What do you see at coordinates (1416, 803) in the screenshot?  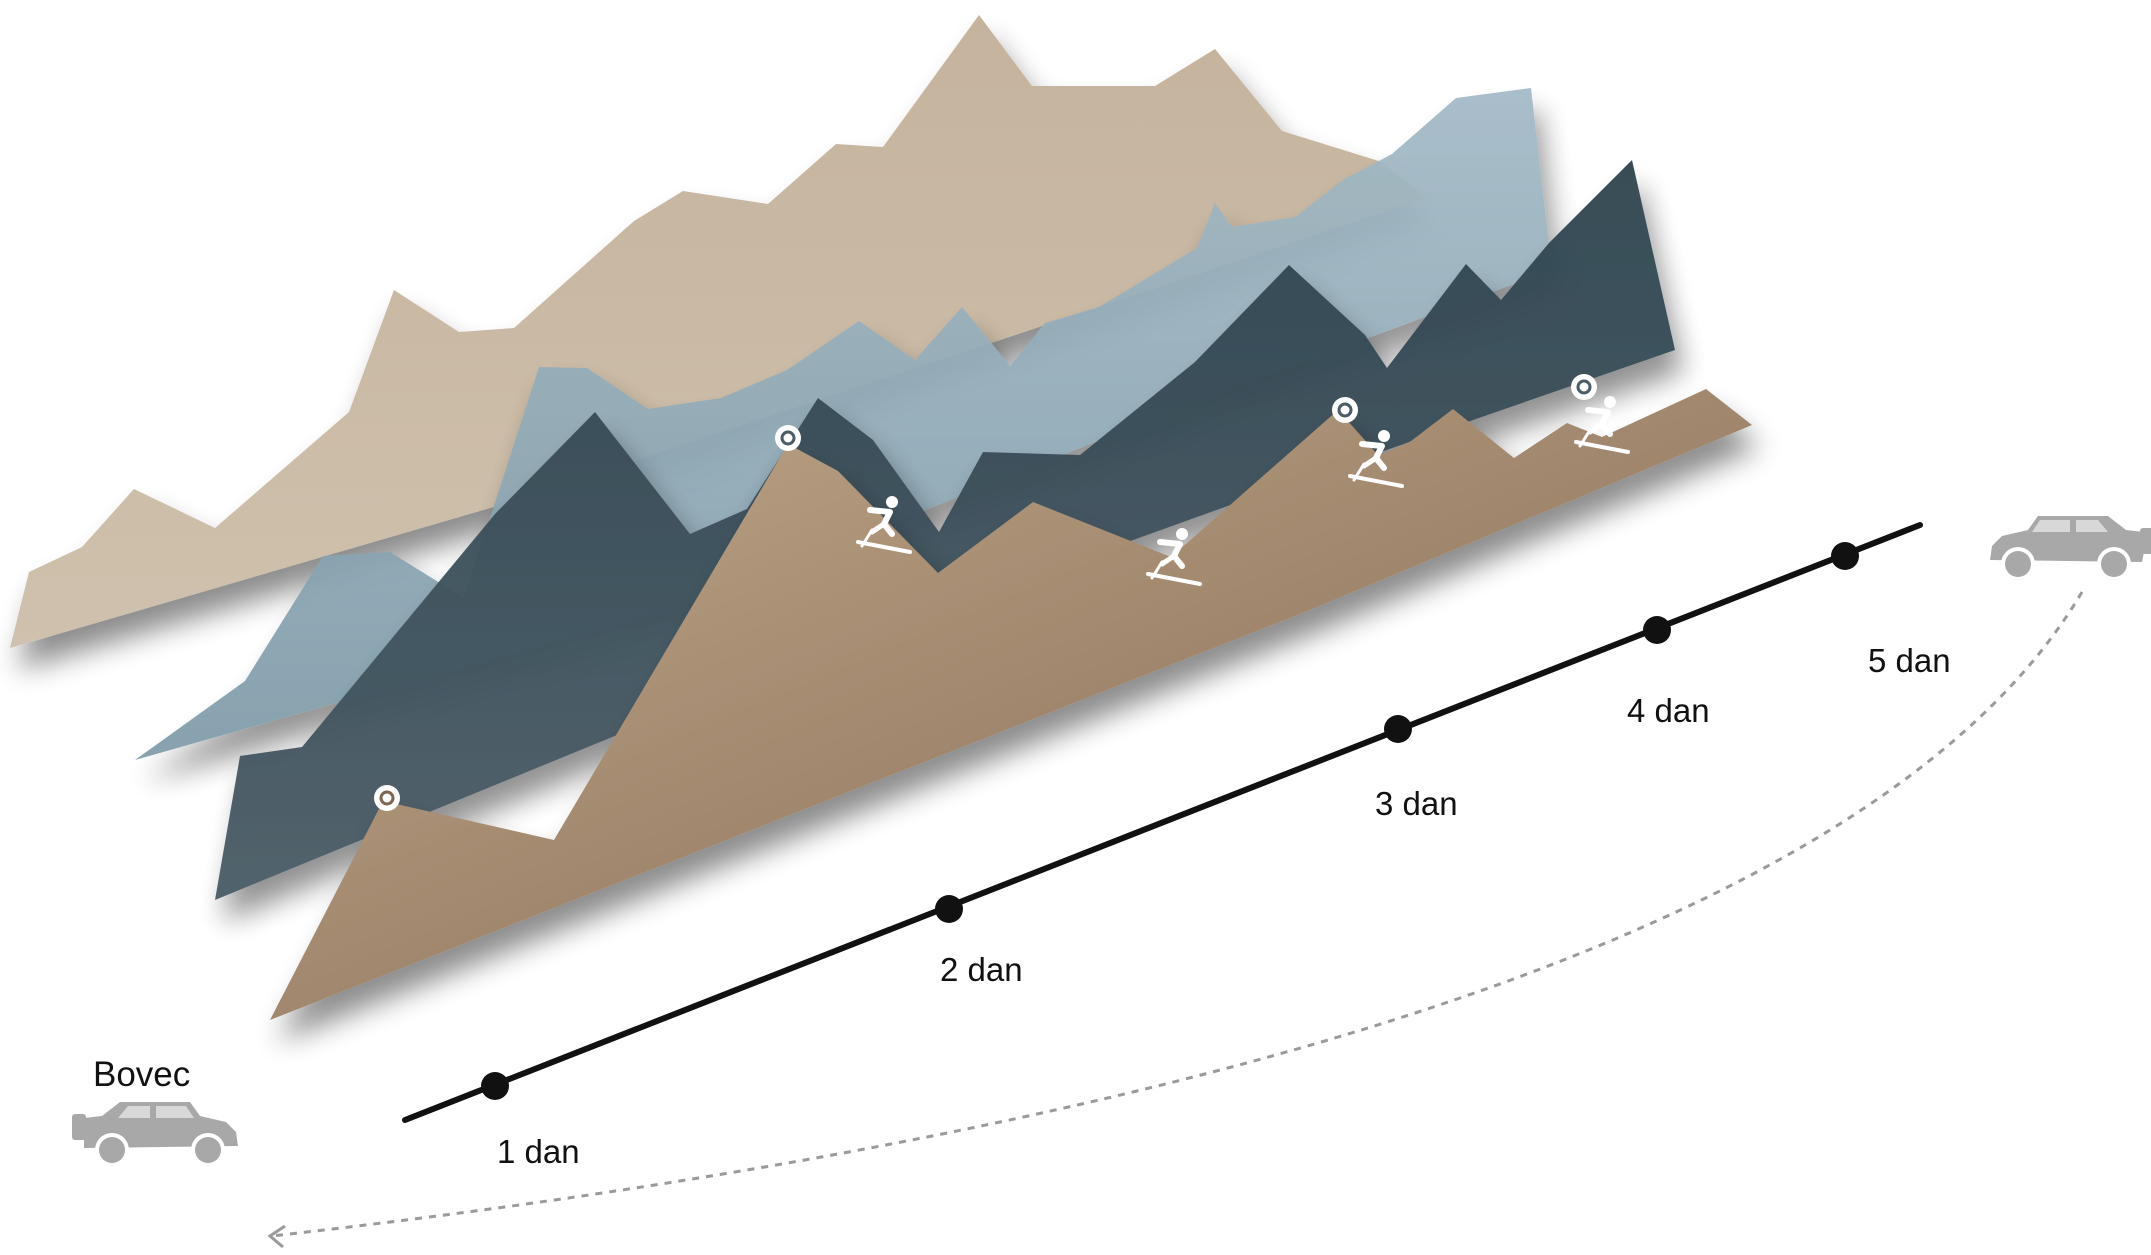 I see `day-label: 3 dan` at bounding box center [1416, 803].